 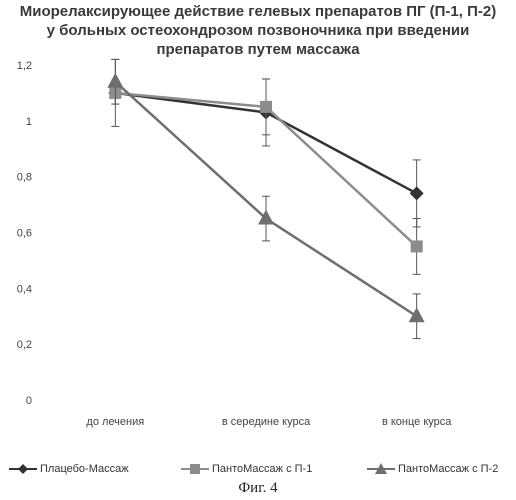 What do you see at coordinates (417, 422) in the screenshot?
I see `x-tick-label: в конце курса` at bounding box center [417, 422].